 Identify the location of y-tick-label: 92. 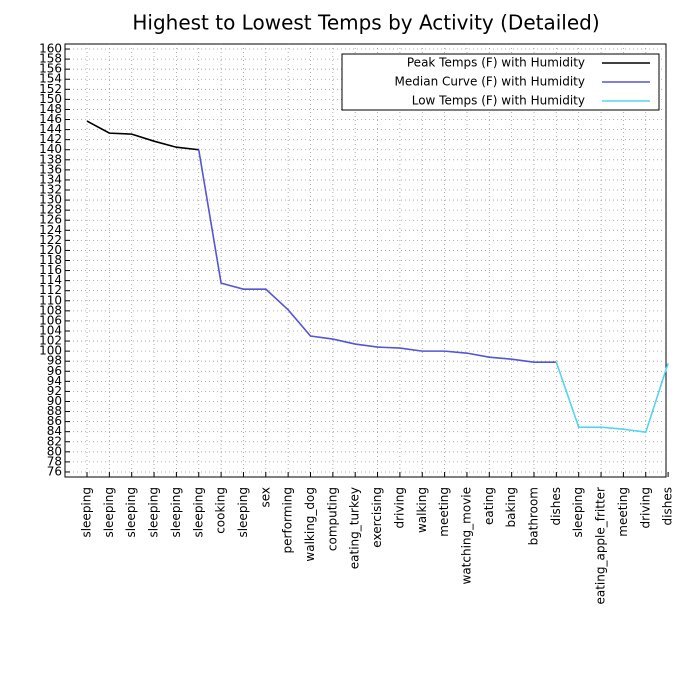
(54, 391).